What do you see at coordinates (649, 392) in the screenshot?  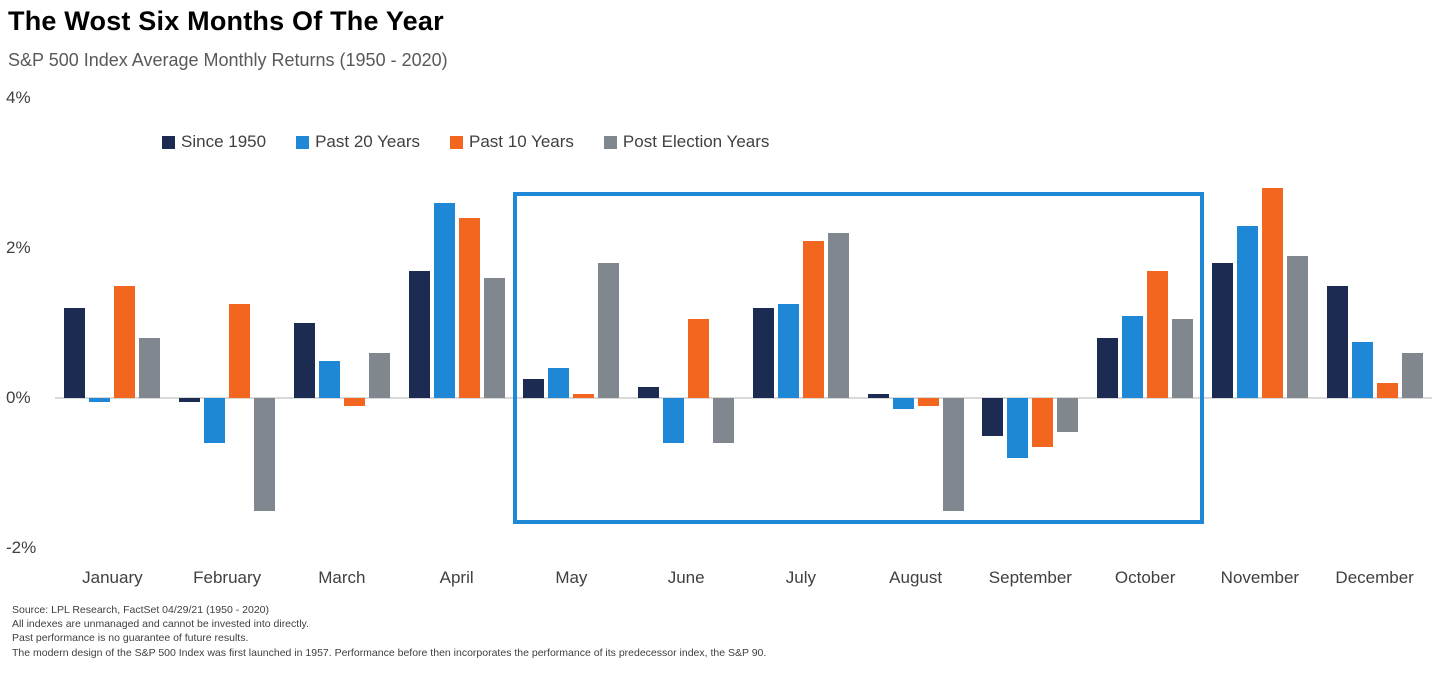 I see `bar-since-1950-june` at bounding box center [649, 392].